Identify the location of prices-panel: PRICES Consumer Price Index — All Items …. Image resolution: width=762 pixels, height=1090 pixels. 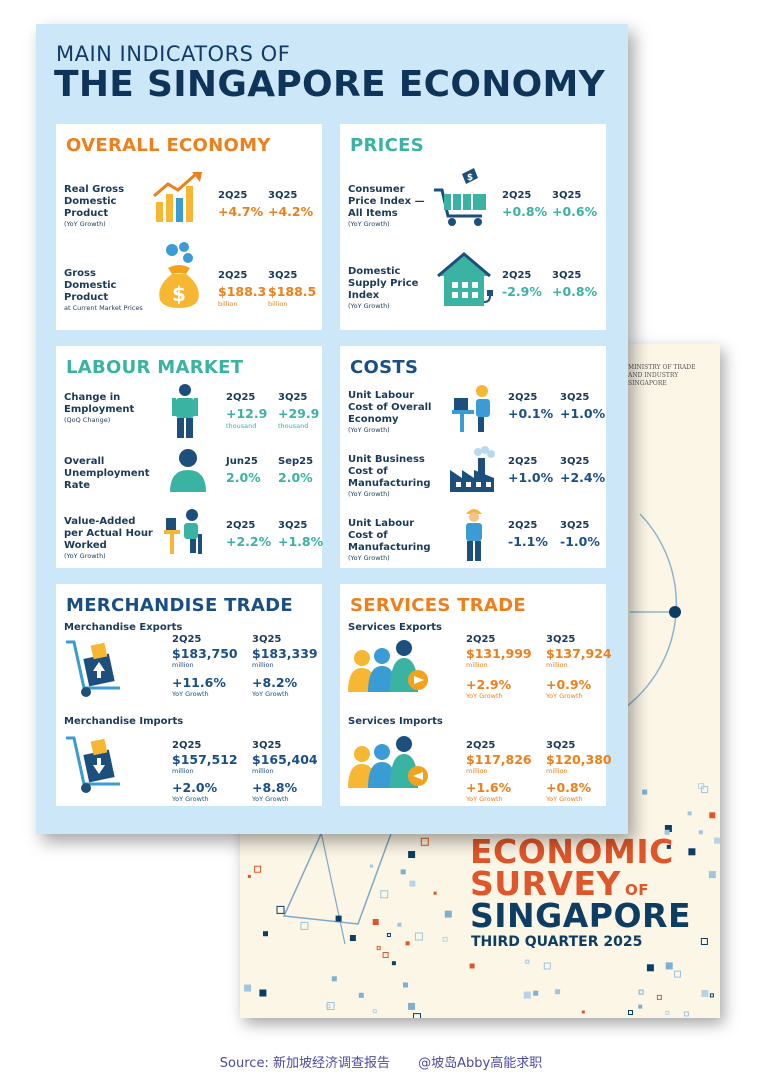
(473, 227).